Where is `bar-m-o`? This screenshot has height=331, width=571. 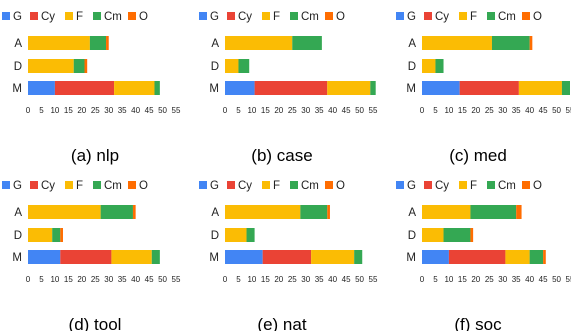
bar-m-o is located at coordinates (544, 257).